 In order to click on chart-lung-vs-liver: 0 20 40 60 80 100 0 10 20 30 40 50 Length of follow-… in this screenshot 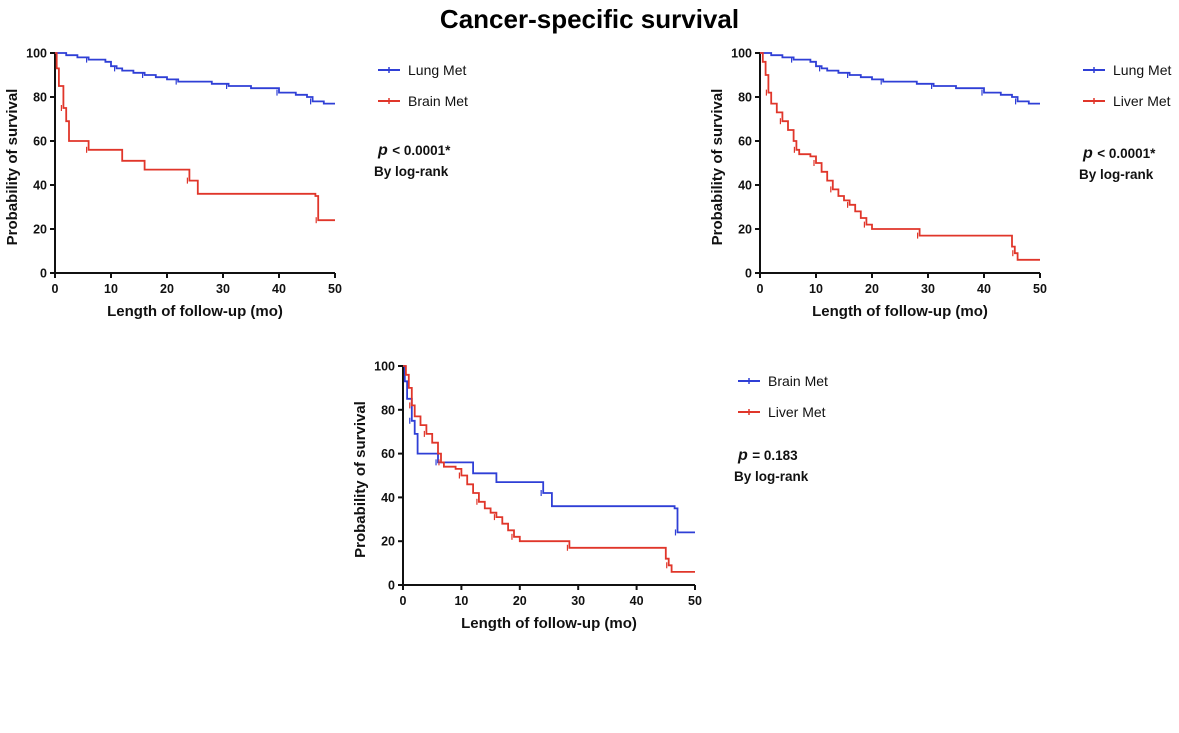, I will do `click(940, 184)`.